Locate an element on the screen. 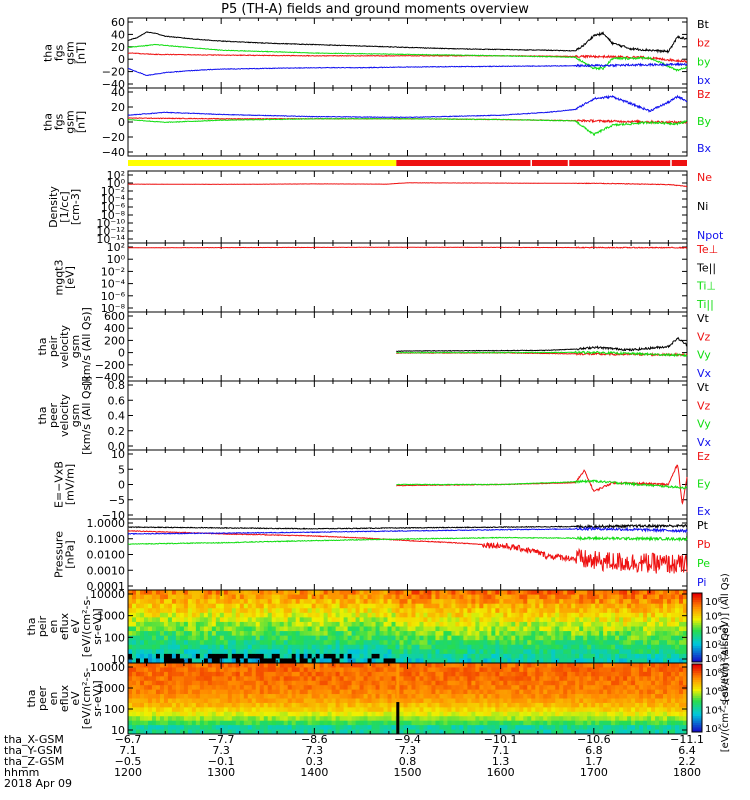 This screenshot has width=750, height=800. y-tick-label: 10⁻⁶ is located at coordinates (113, 207).